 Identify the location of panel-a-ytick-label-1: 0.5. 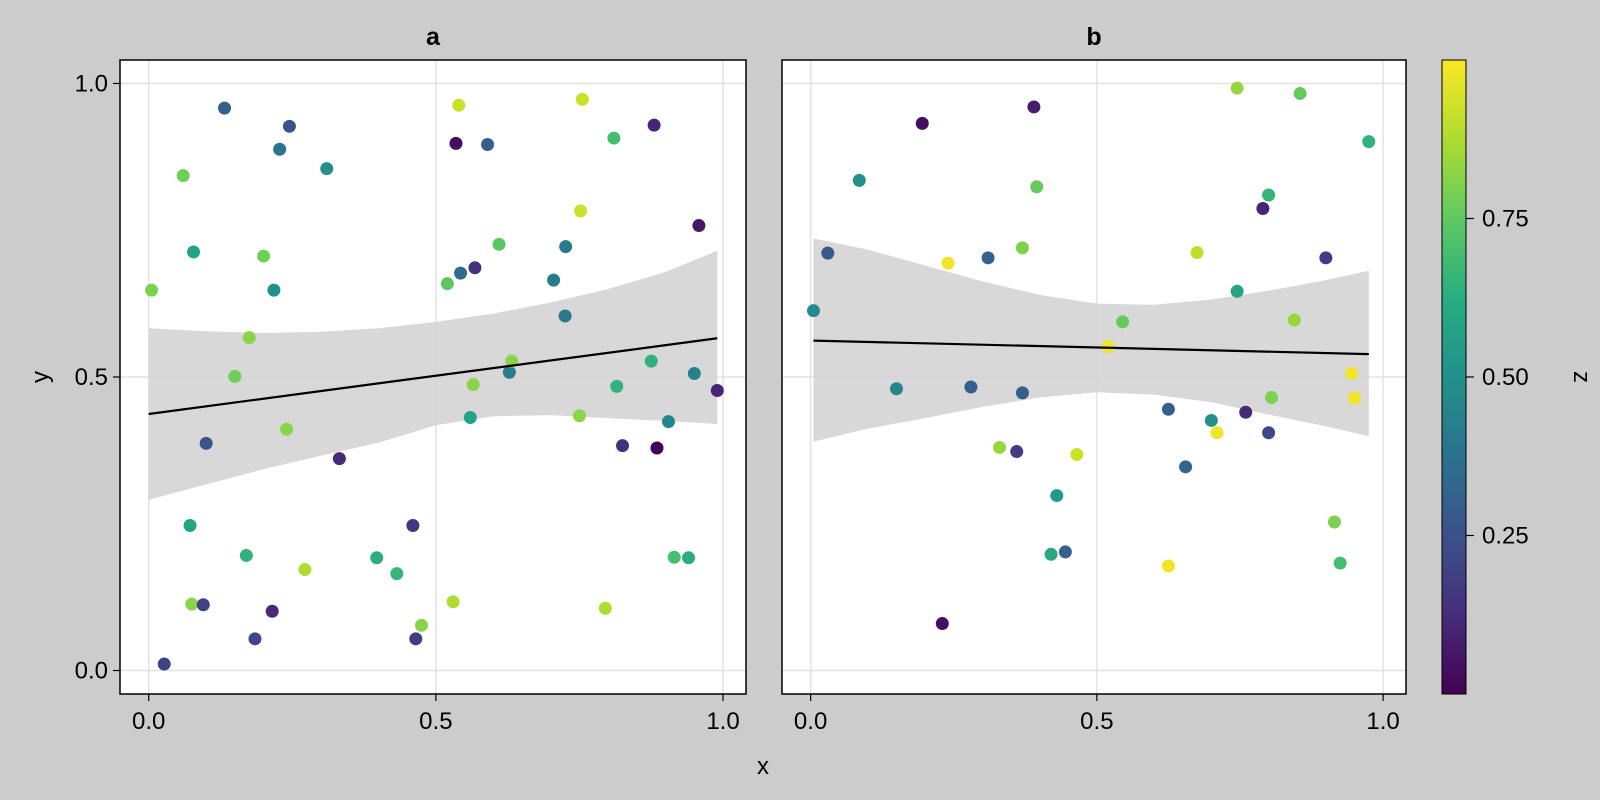
(91, 377).